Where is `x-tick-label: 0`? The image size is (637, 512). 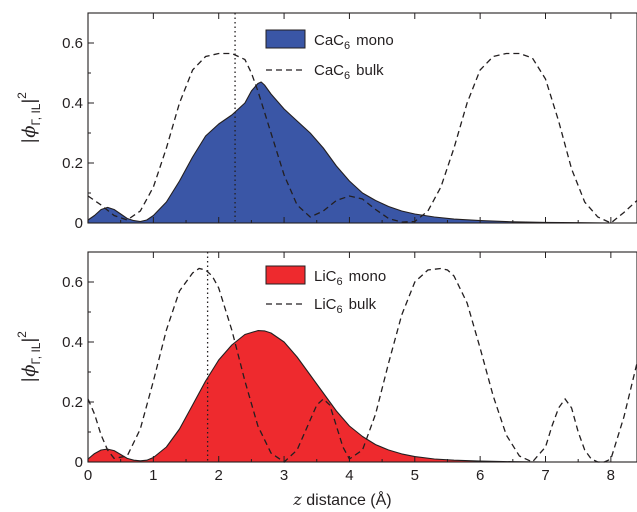
x-tick-label: 0 is located at coordinates (88, 475).